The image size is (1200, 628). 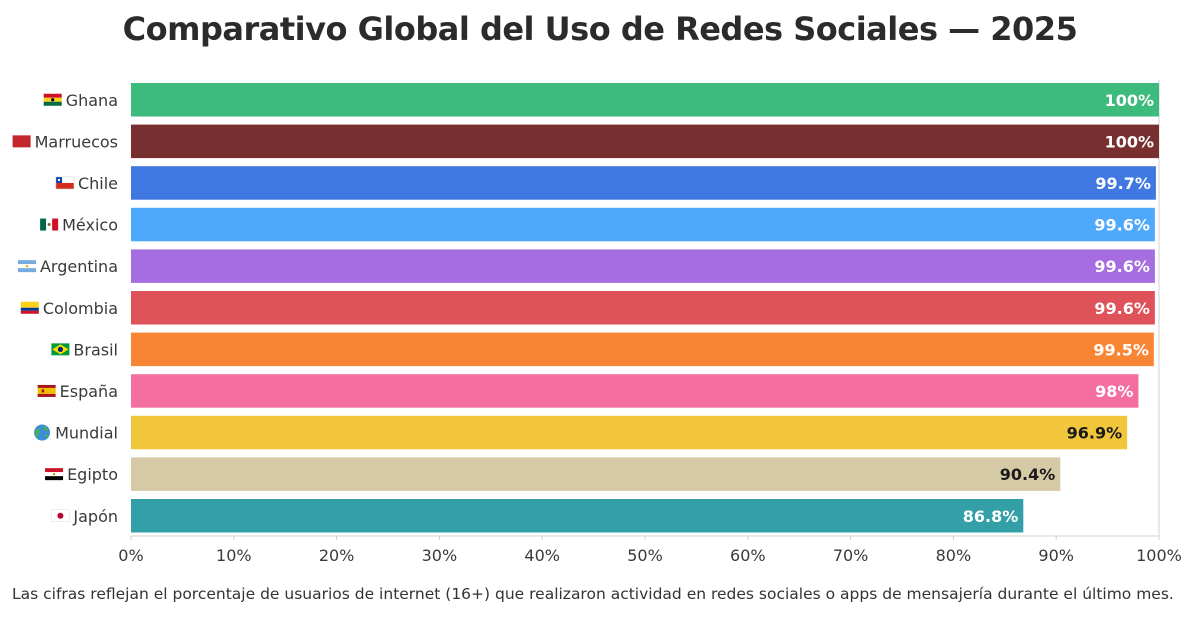 What do you see at coordinates (79, 266) in the screenshot?
I see `category-label: Argentina` at bounding box center [79, 266].